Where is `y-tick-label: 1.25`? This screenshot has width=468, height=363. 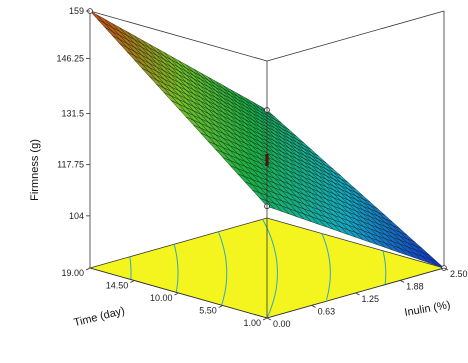
y-tick-label: 1.25 is located at coordinates (371, 299).